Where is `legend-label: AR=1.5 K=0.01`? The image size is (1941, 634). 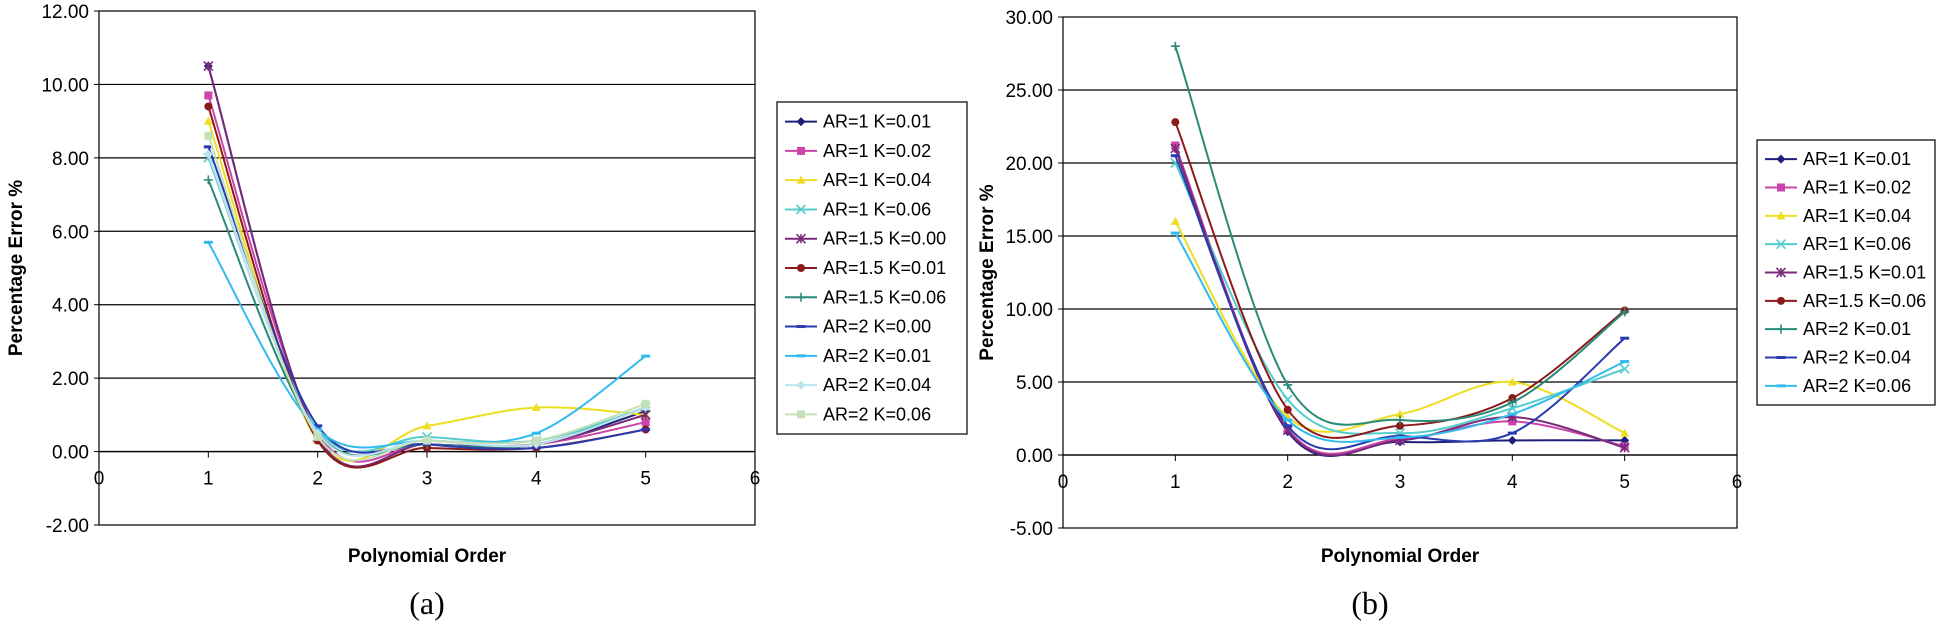
legend-label: AR=1.5 K=0.01 is located at coordinates (884, 268).